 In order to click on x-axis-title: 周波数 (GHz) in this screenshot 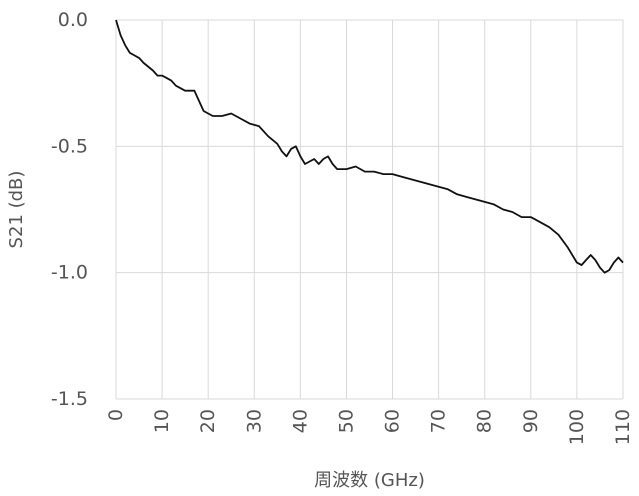, I will do `click(369, 480)`.